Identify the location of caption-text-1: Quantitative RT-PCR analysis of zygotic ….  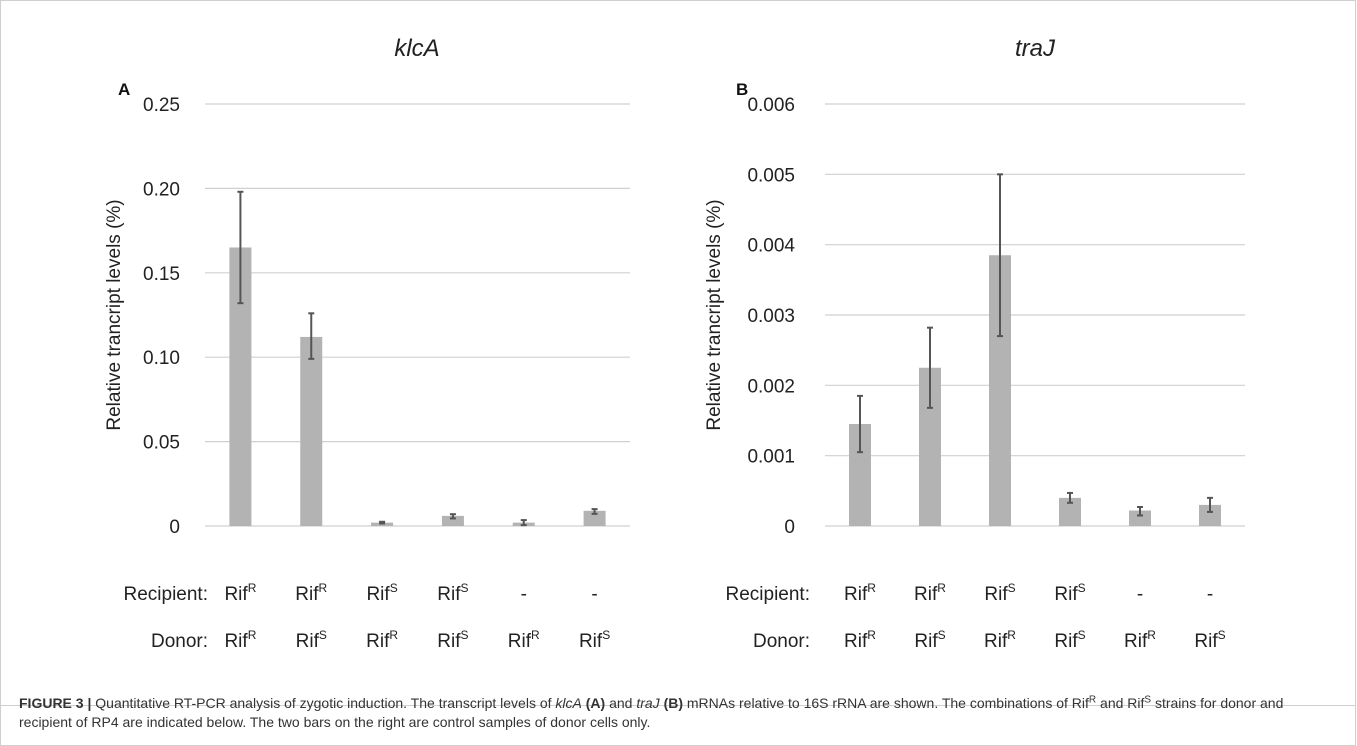
(323, 703).